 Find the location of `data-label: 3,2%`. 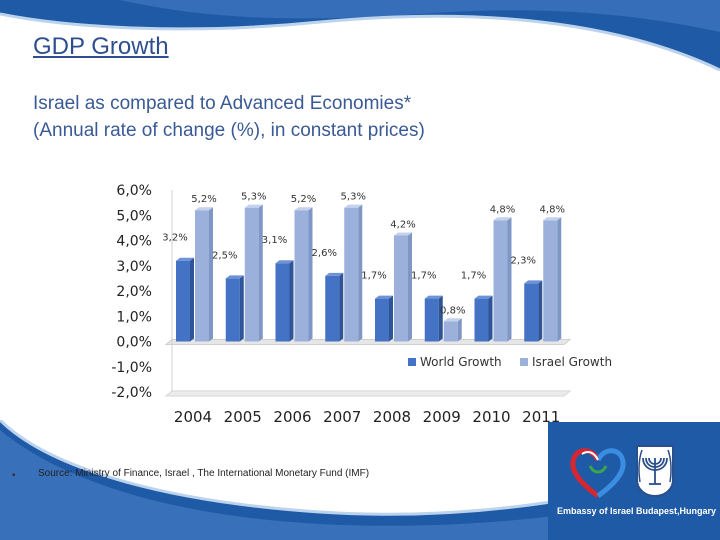

data-label: 3,2% is located at coordinates (174, 238).